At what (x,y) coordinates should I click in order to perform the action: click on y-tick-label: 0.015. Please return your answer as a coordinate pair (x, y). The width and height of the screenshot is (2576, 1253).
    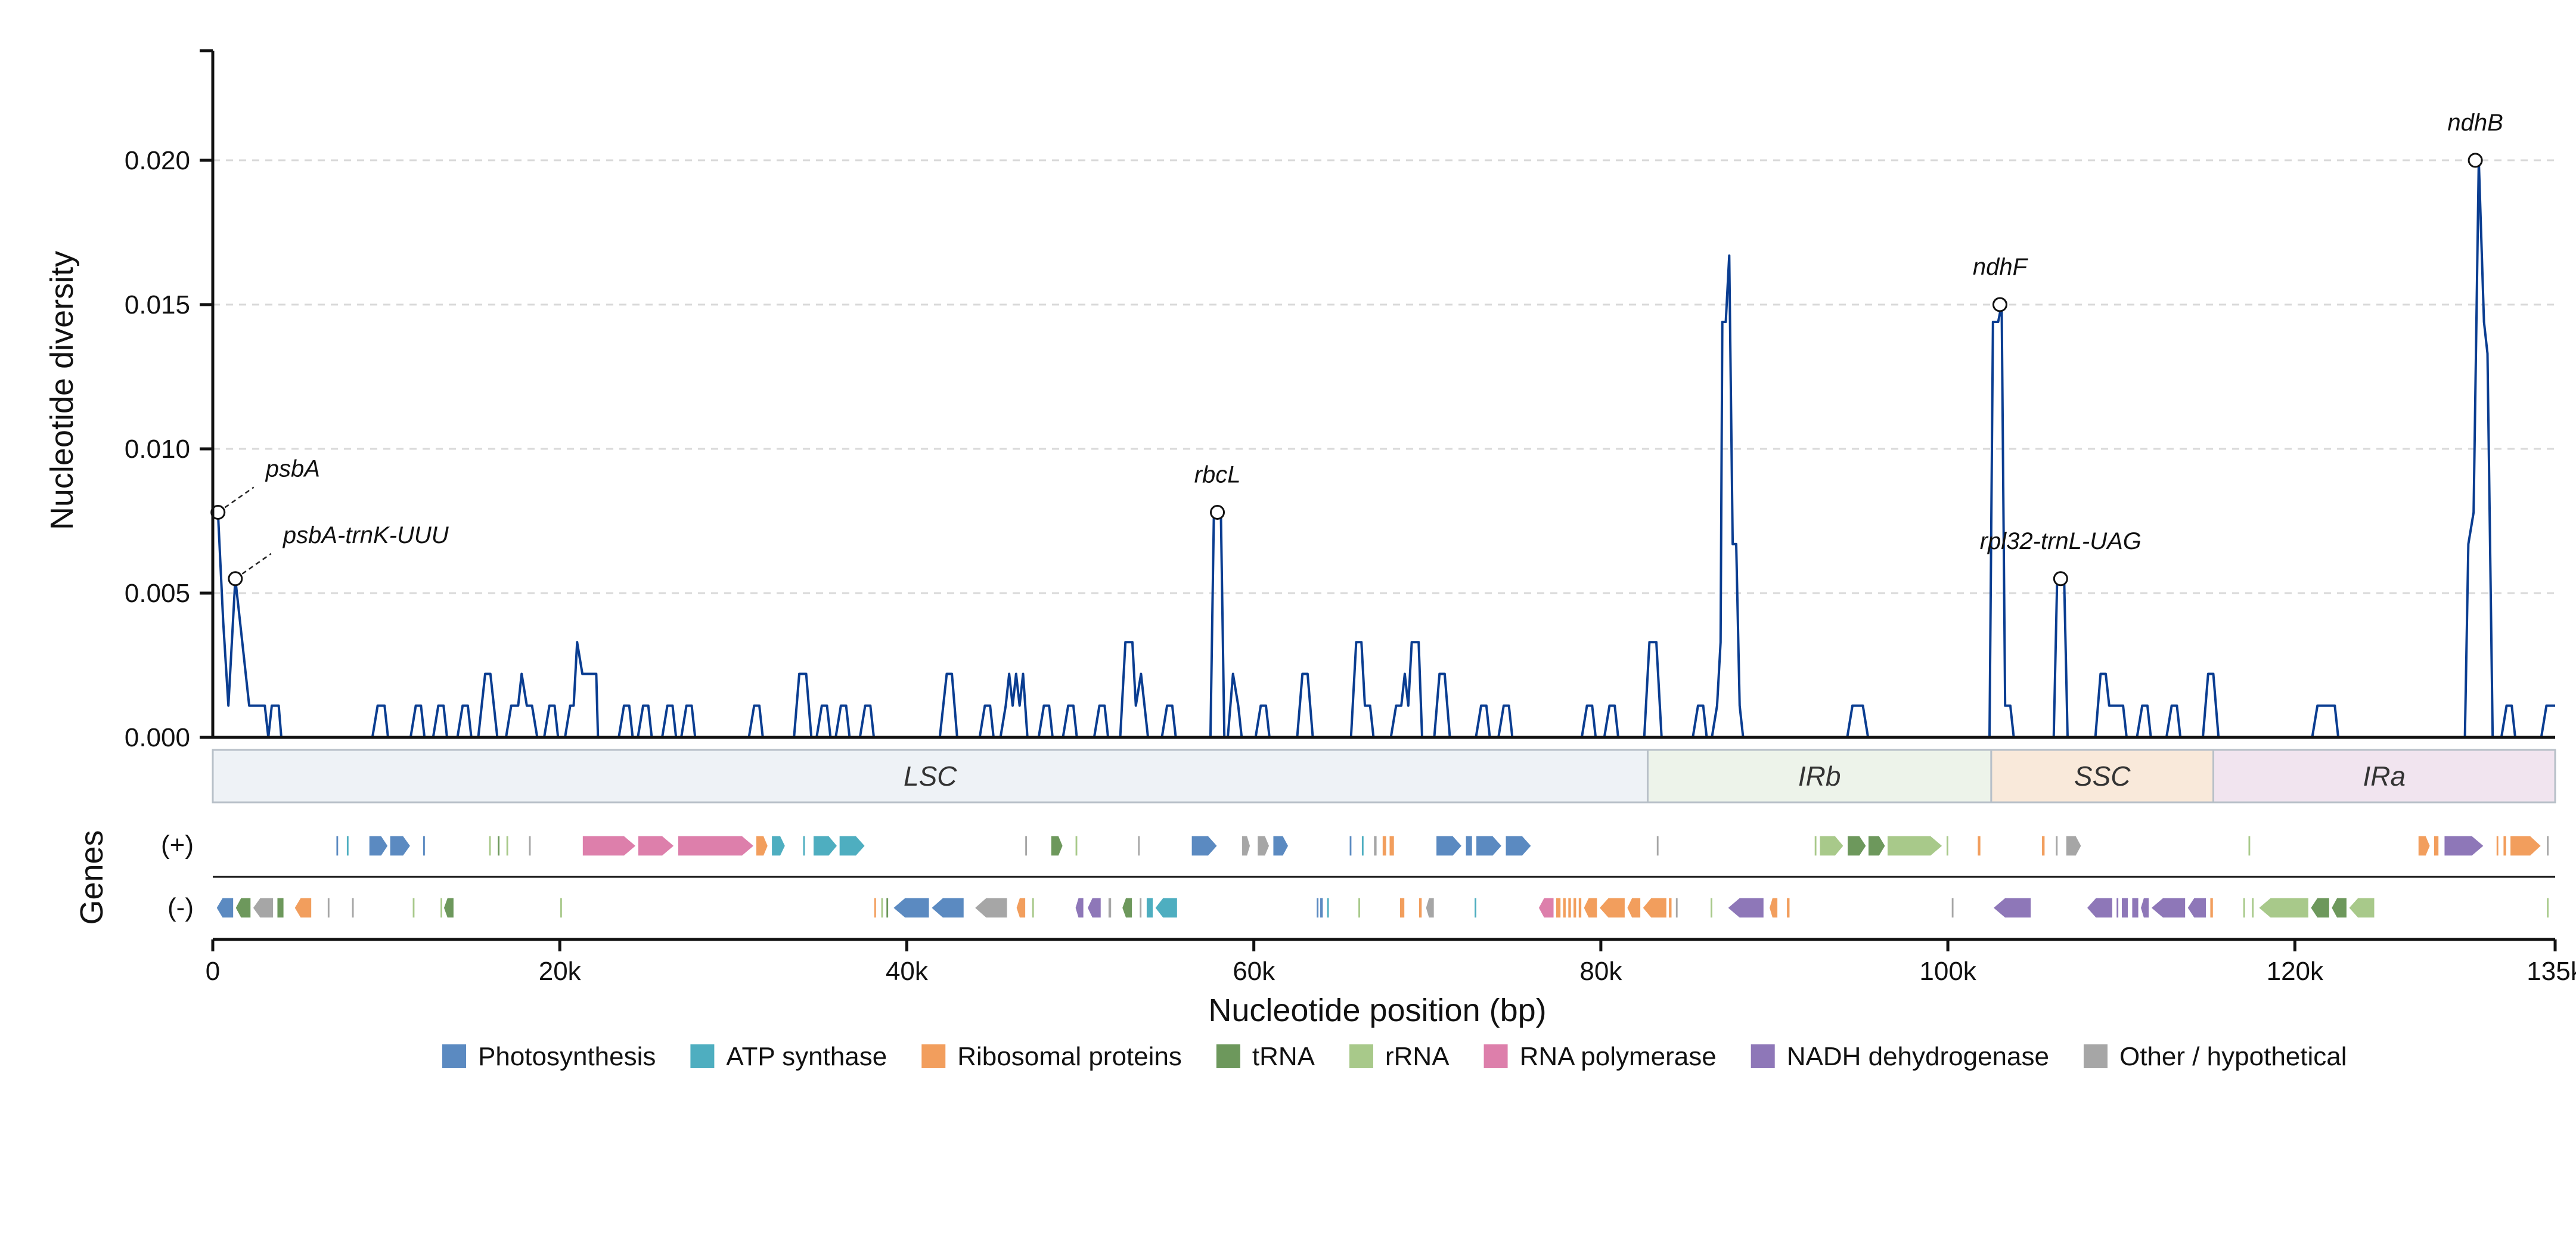
    Looking at the image, I should click on (158, 305).